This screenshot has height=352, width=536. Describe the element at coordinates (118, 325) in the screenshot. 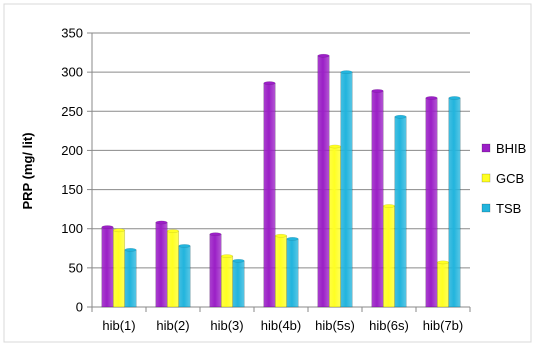

I see `x-tick-label: hib(1)` at that location.